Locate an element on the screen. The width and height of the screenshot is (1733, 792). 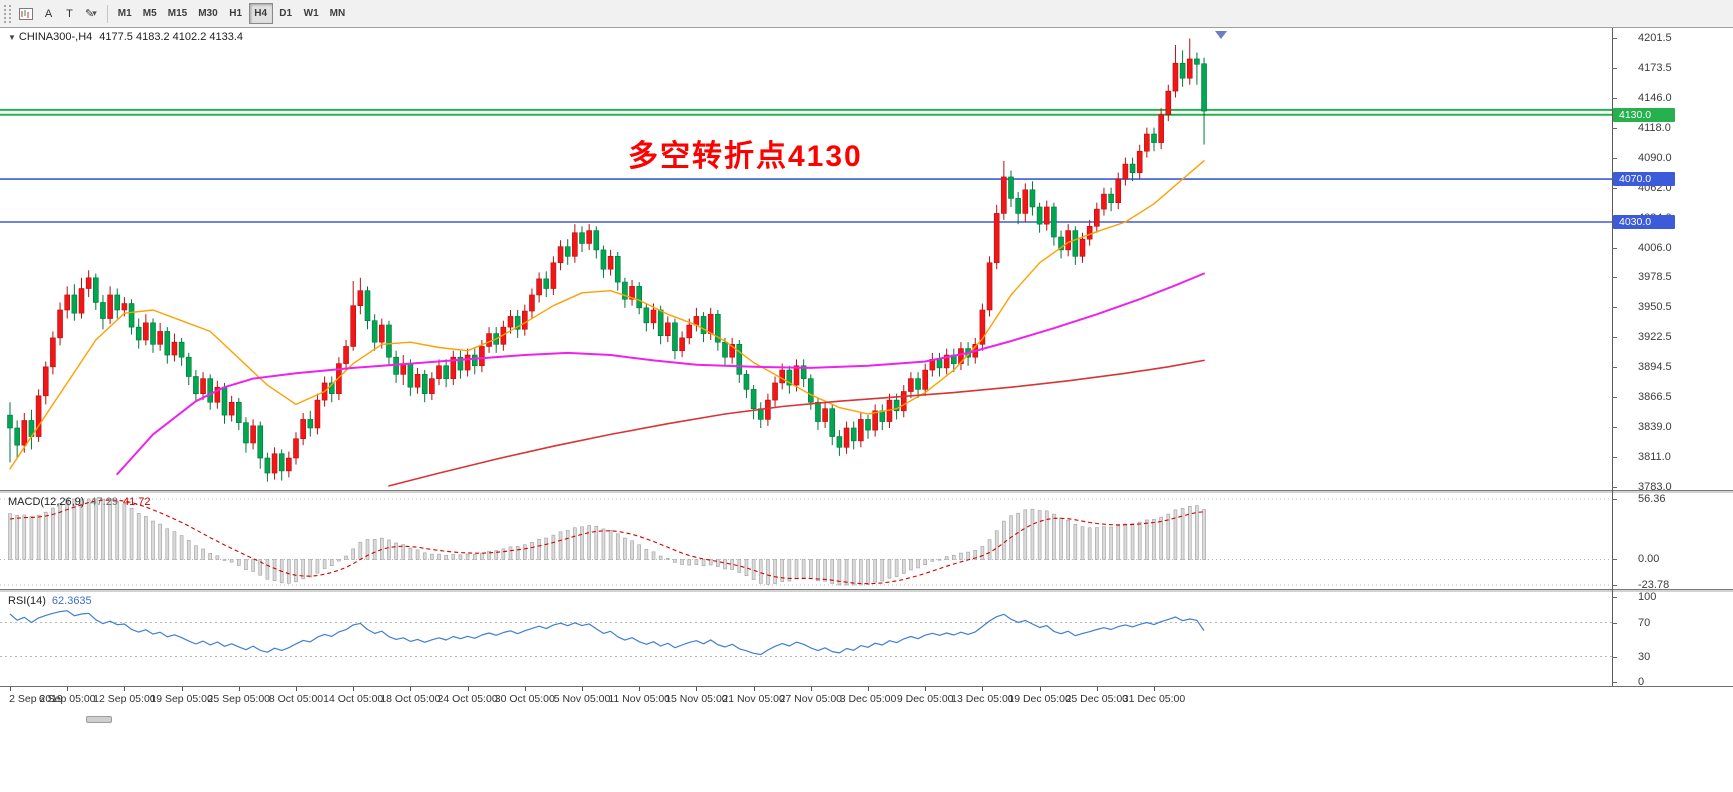
toolbar: A T ✎ ▾ M1 M5 M15 M30 H1 H4 D1 W1 MN is located at coordinates (866, 14).